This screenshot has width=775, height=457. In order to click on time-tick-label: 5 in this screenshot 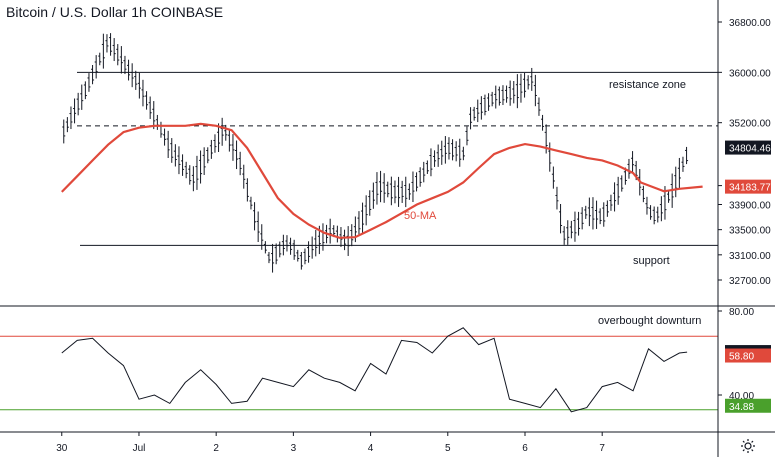, I will do `click(448, 448)`.